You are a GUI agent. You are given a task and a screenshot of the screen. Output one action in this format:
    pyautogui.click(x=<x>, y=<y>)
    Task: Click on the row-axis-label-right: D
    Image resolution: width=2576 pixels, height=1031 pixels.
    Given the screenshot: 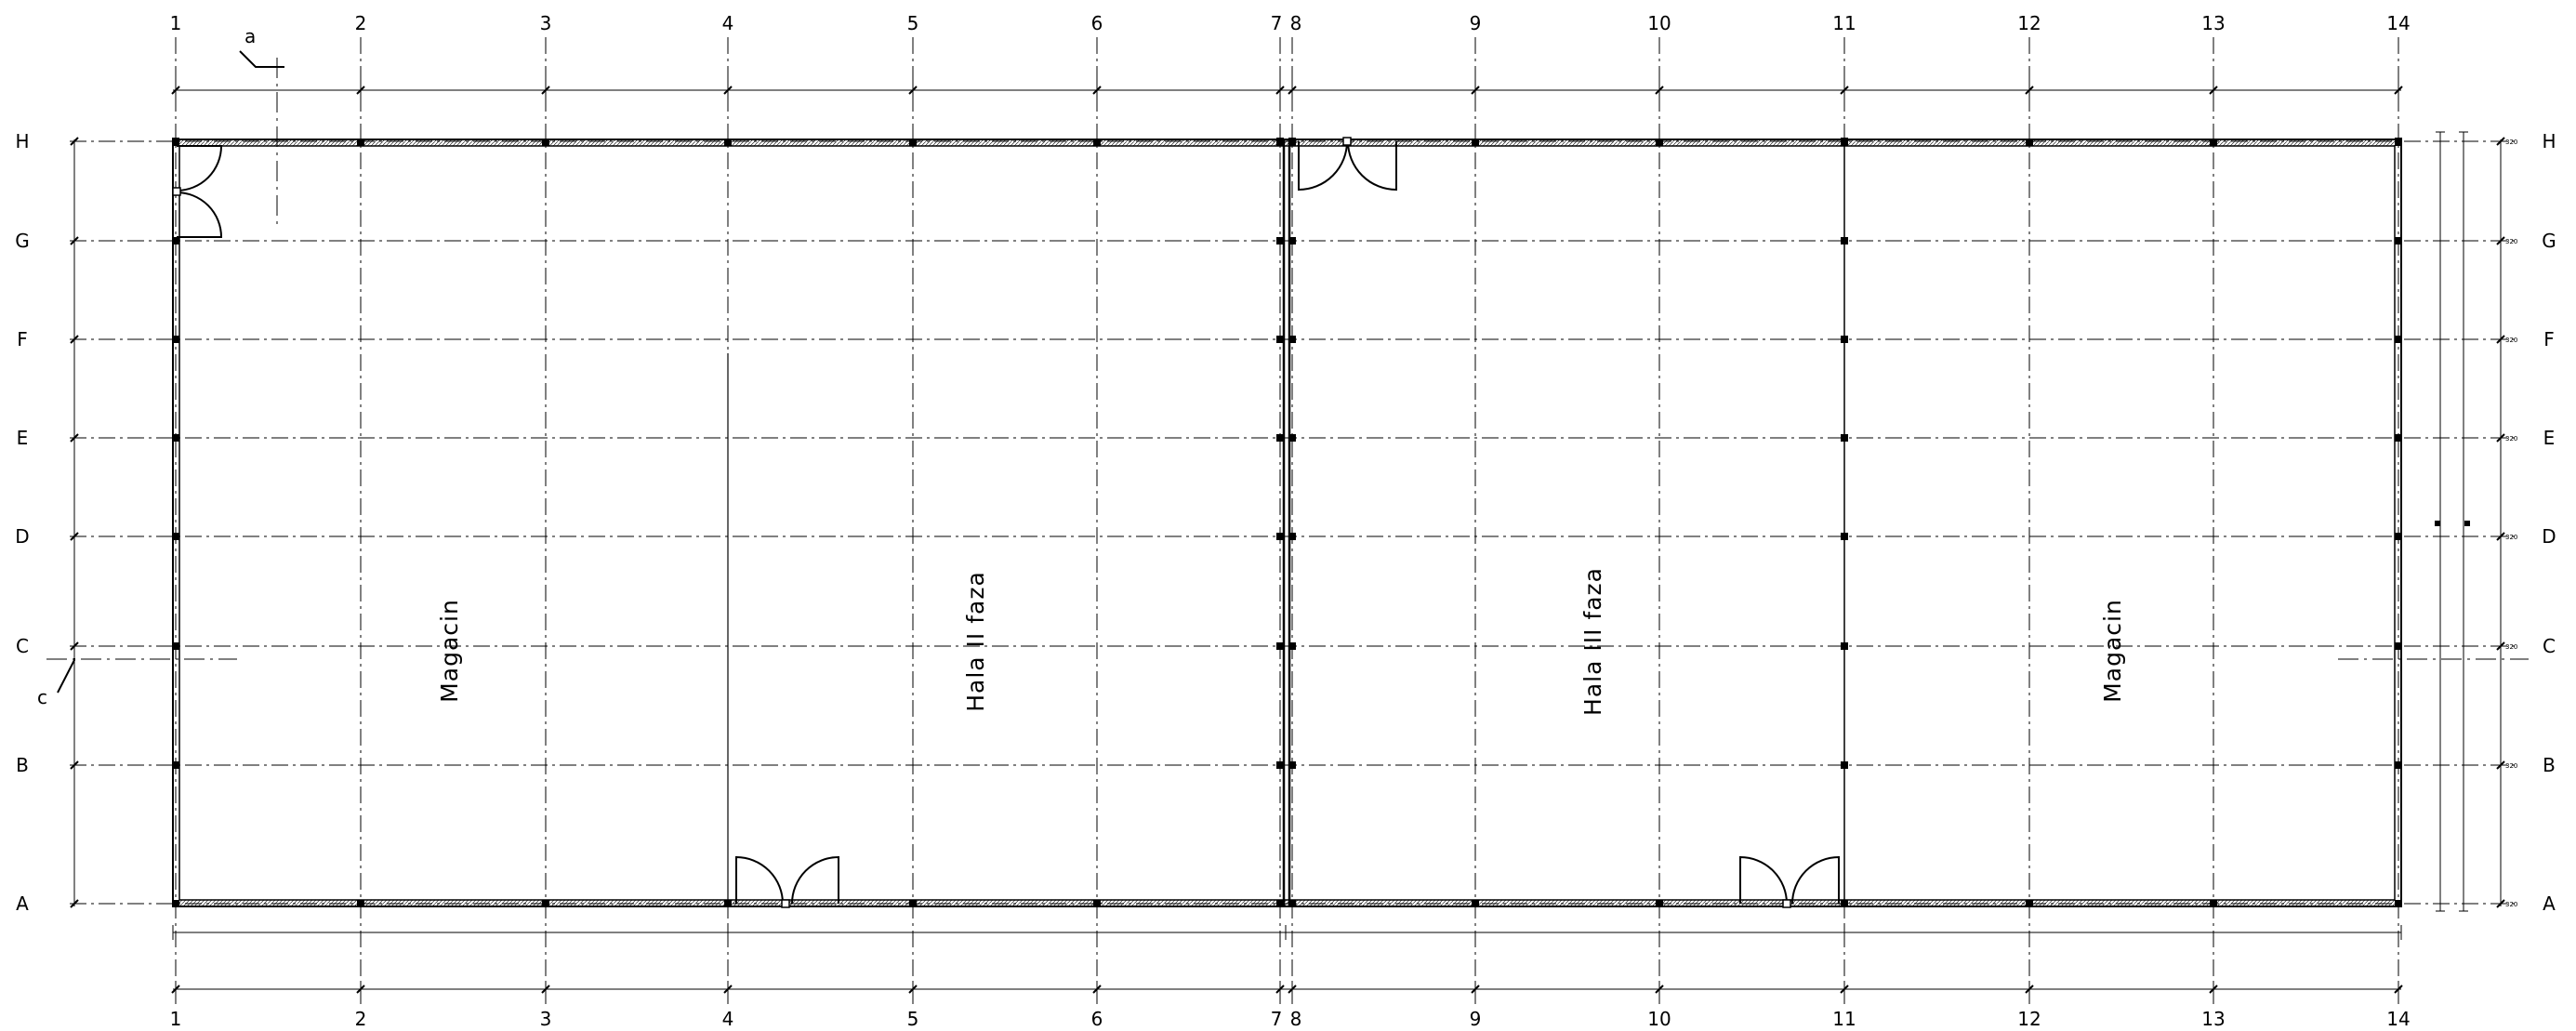 What is the action you would take?
    pyautogui.click(x=2549, y=536)
    